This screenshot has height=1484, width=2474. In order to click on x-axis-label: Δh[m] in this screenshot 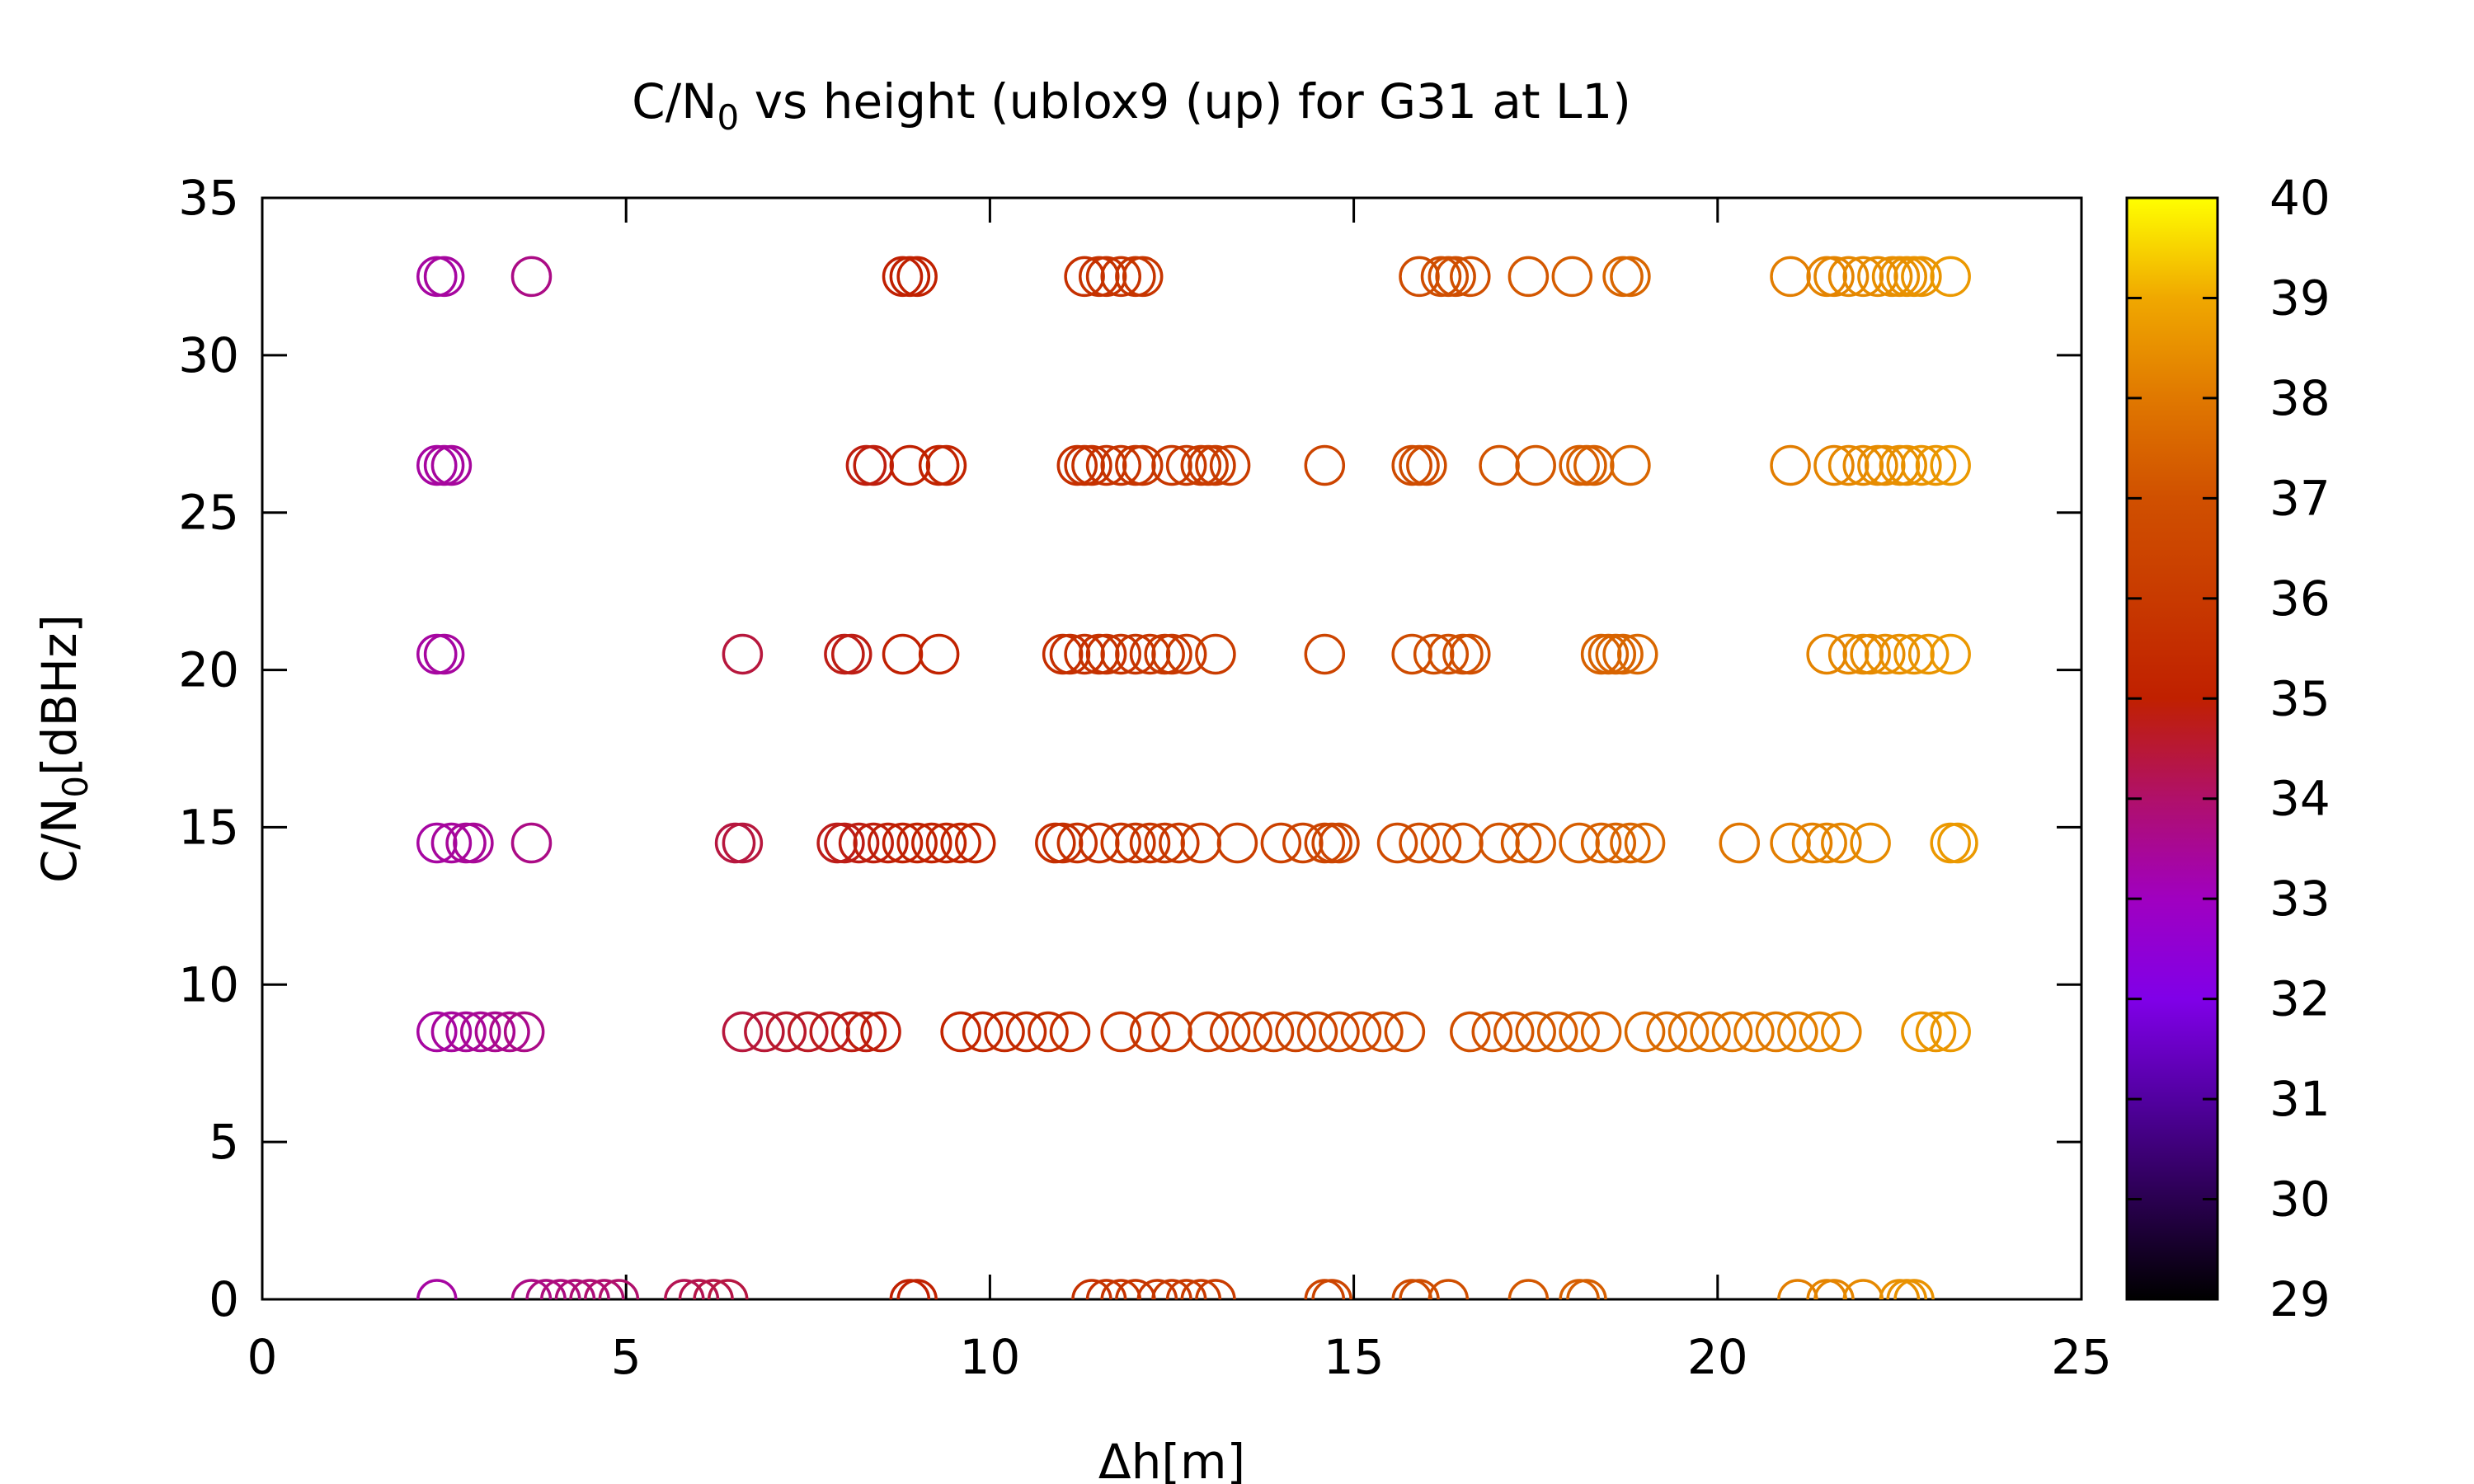, I will do `click(1171, 1459)`.